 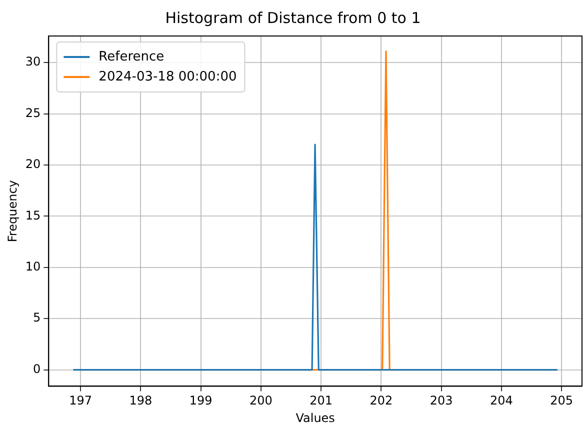 What do you see at coordinates (381, 401) in the screenshot?
I see `x-tick-label: 202` at bounding box center [381, 401].